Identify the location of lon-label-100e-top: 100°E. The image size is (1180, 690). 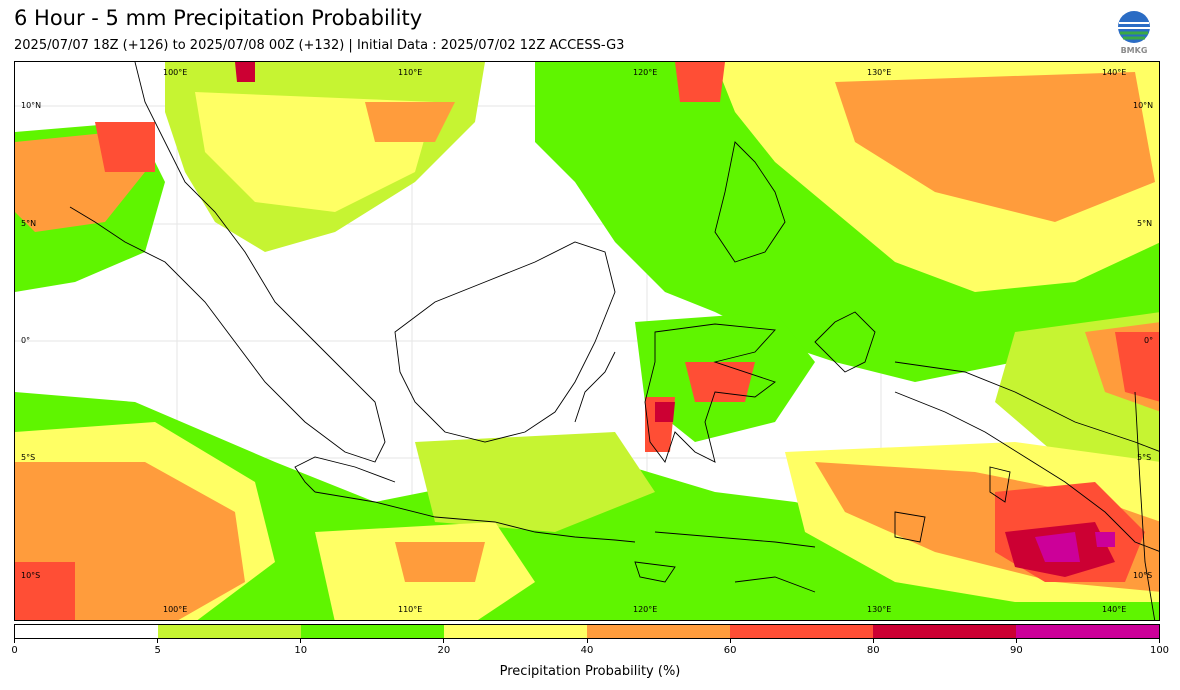
(175, 72).